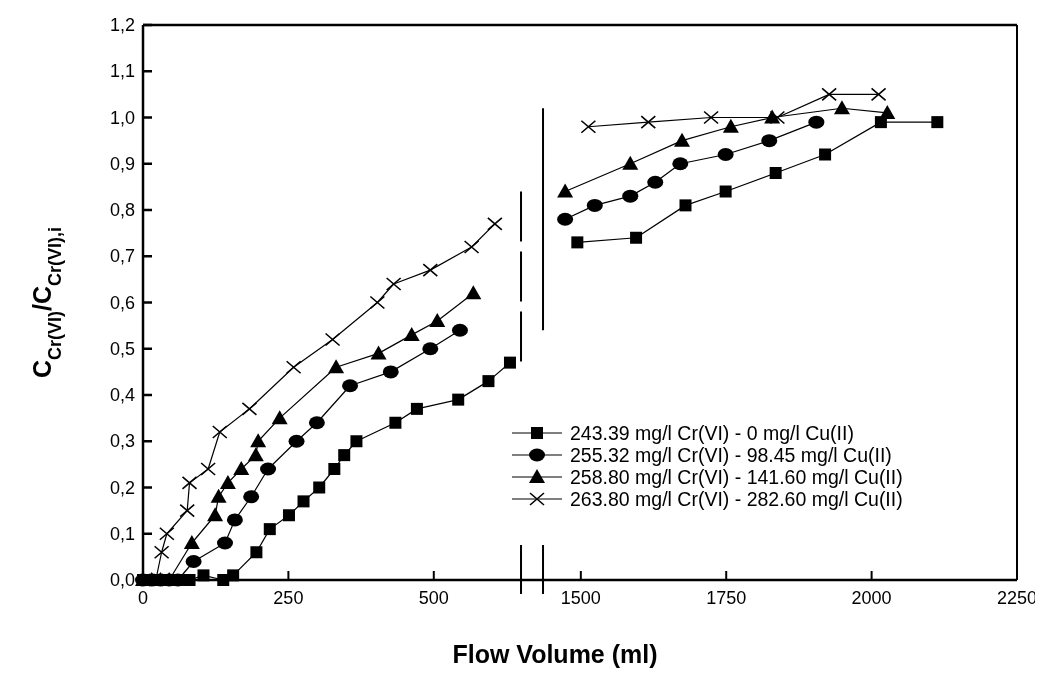 This screenshot has width=1043, height=679. I want to click on x-tick-label: 2000, so click(871, 598).